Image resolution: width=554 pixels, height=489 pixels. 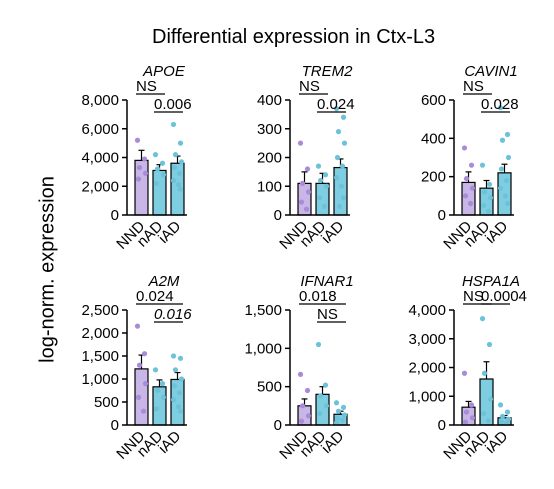 I want to click on bar-nad, so click(x=486, y=402).